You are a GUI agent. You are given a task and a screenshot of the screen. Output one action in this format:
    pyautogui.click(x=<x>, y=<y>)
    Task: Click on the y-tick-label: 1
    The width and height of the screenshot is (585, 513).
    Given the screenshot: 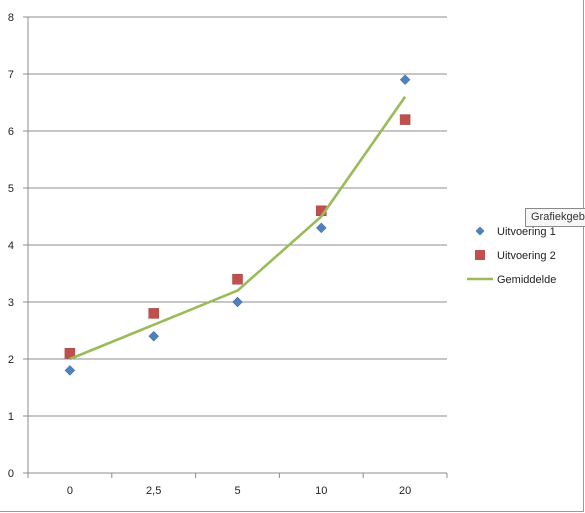 What is the action you would take?
    pyautogui.click(x=11, y=417)
    